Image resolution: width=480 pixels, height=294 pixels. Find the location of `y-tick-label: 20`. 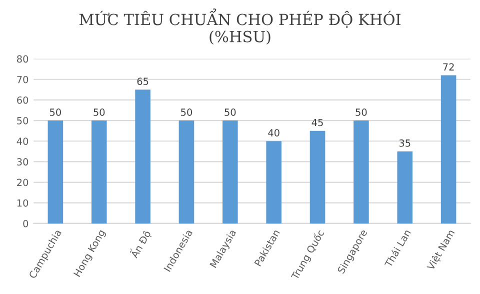

y-tick-label: 20 is located at coordinates (22, 182).